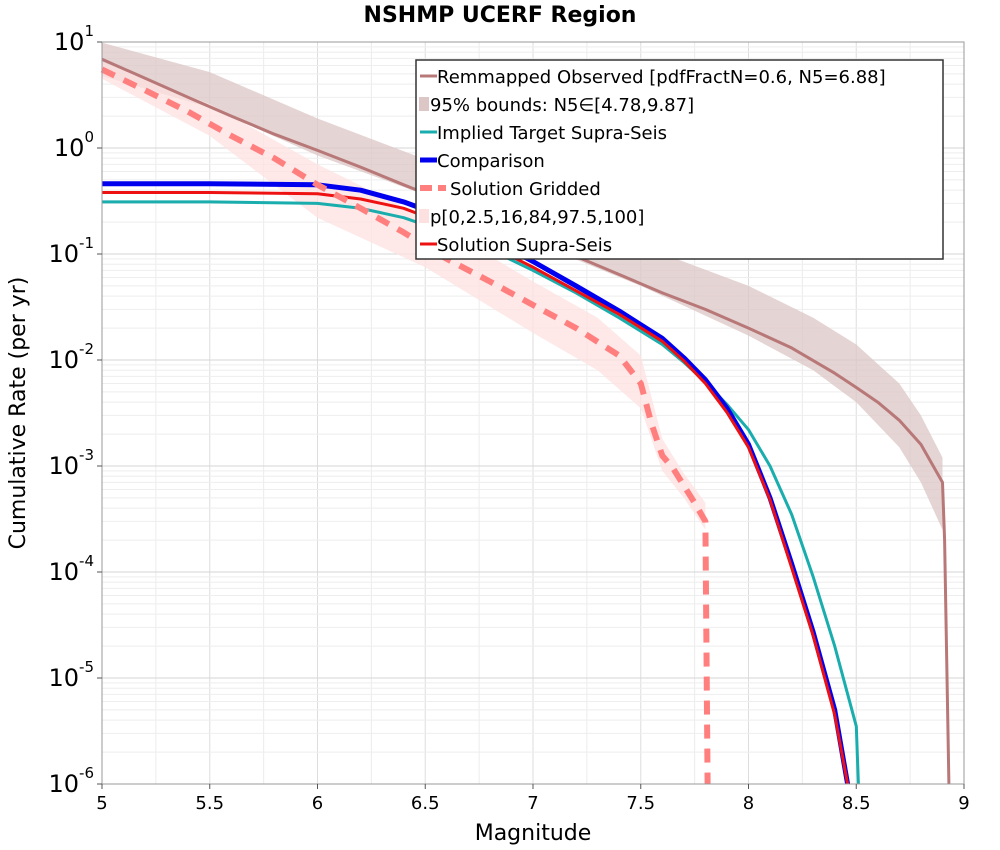 The image size is (1000, 850). What do you see at coordinates (317, 803) in the screenshot?
I see `x-tick-label: 6` at bounding box center [317, 803].